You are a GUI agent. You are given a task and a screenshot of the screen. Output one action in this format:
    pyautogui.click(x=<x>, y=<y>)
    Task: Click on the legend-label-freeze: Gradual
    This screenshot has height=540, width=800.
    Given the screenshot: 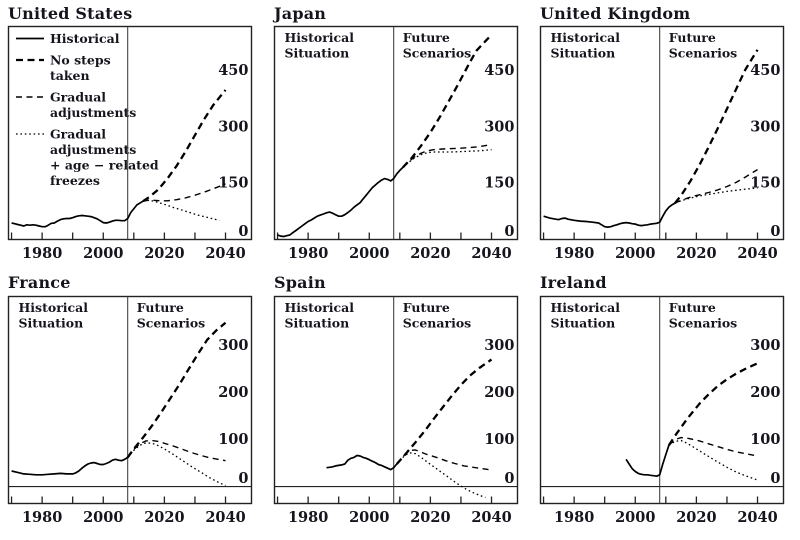 What is the action you would take?
    pyautogui.click(x=78, y=134)
    